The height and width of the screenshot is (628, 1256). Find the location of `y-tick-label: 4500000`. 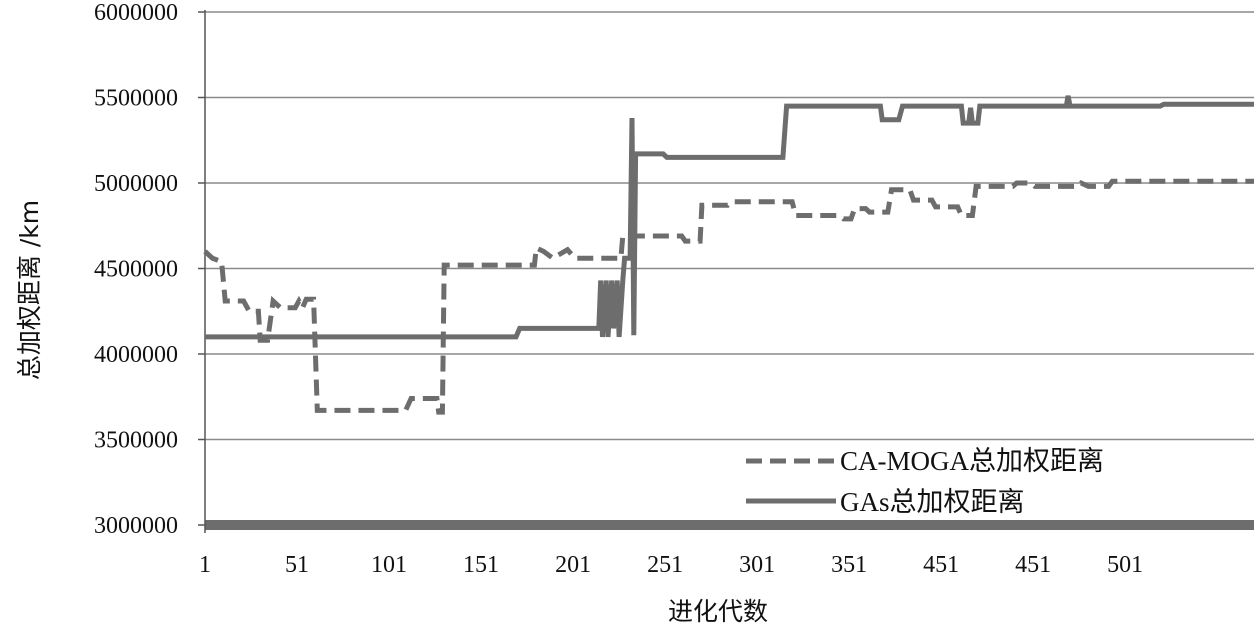

y-tick-label: 4500000 is located at coordinates (136, 270).